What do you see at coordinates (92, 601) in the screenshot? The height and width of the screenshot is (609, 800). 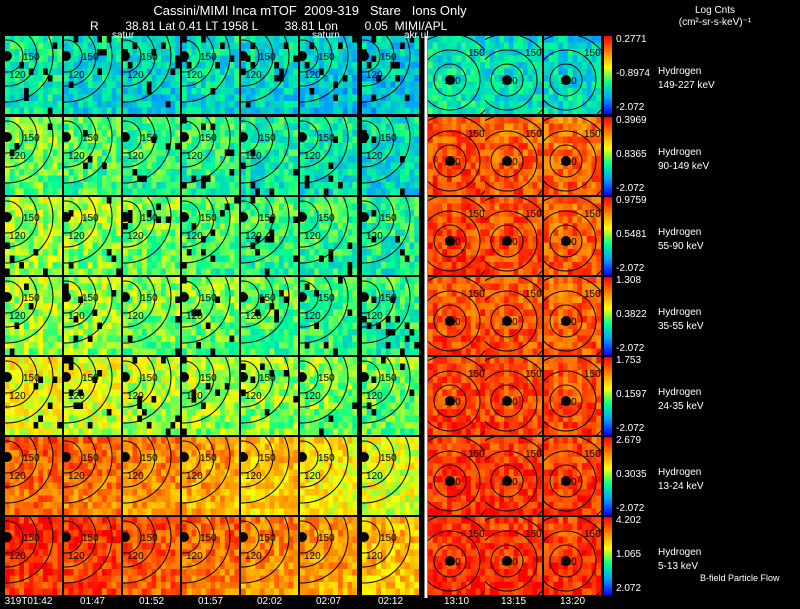 I see `time-tick-label: 01:47` at bounding box center [92, 601].